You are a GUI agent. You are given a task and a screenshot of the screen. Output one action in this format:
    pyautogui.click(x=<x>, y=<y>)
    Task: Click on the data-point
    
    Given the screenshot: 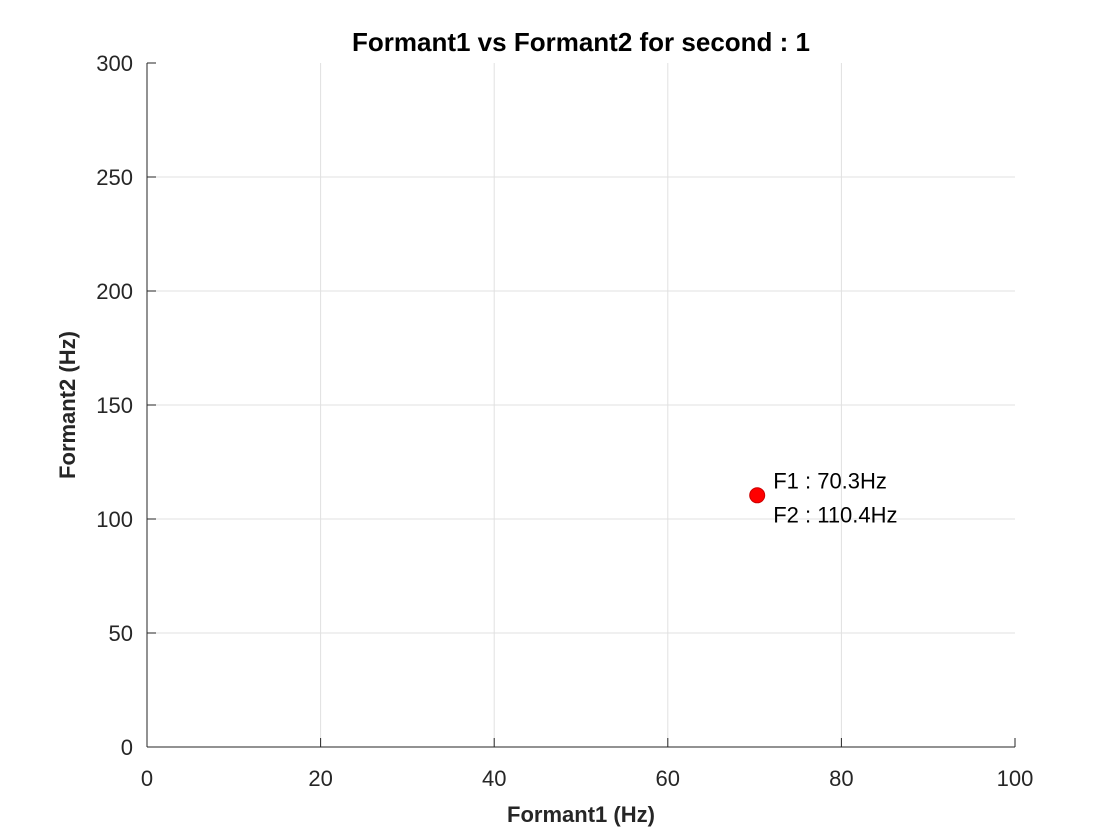 What is the action you would take?
    pyautogui.click(x=757, y=495)
    